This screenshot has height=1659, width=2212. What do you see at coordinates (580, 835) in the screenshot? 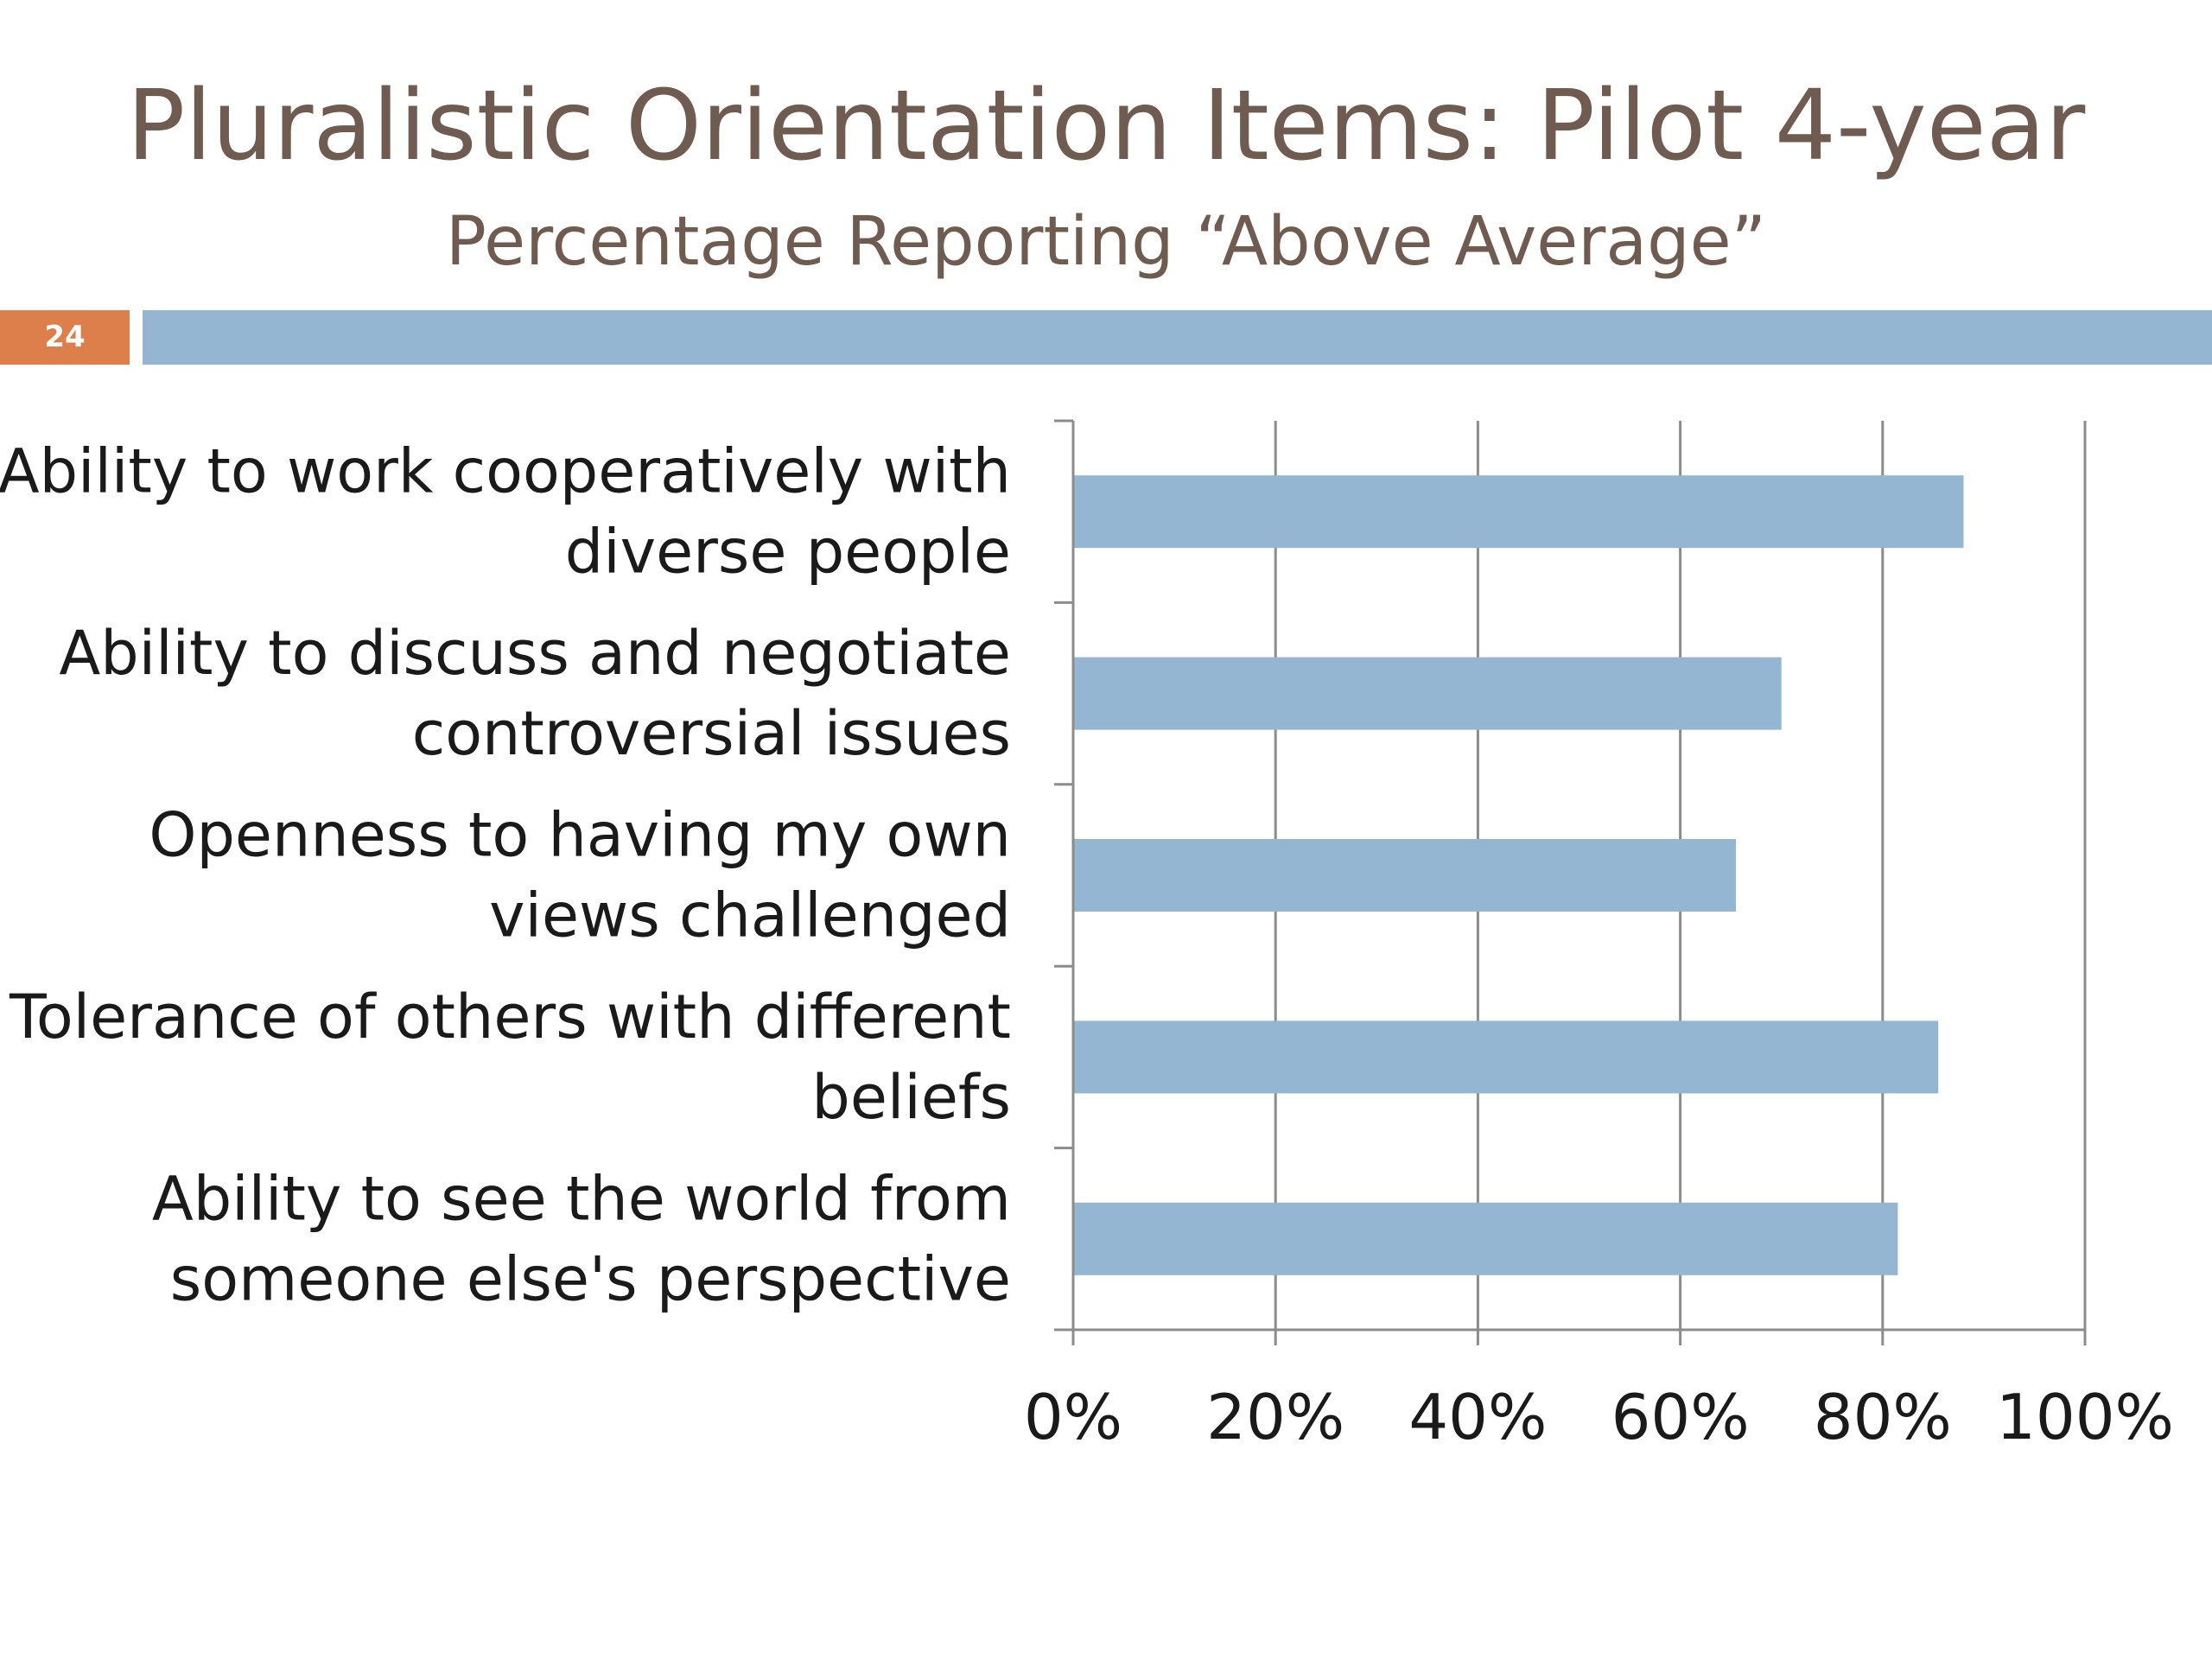
I see `category-label: Openness to having my own` at bounding box center [580, 835].